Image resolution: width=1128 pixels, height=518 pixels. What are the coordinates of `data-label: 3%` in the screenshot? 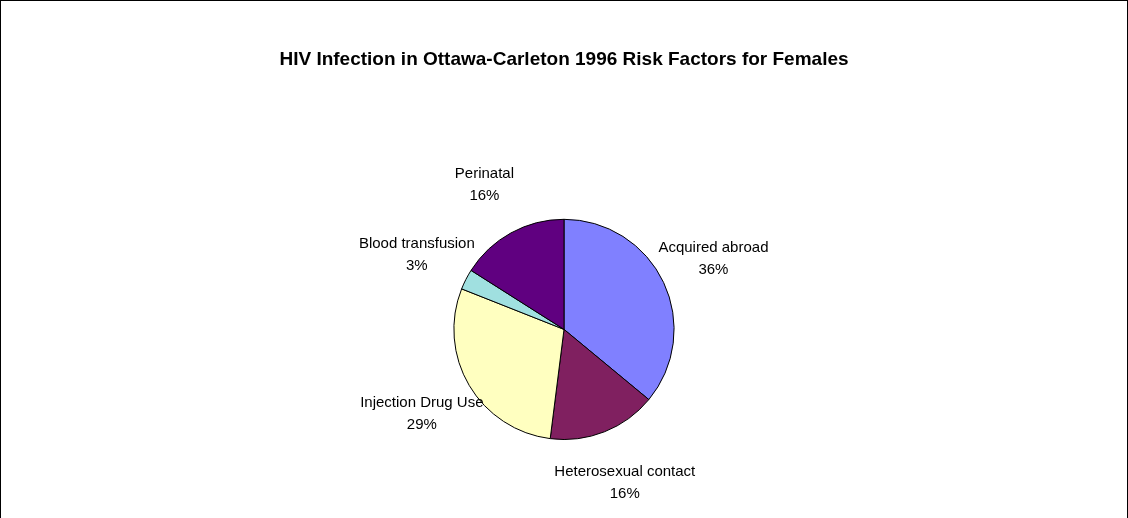 It's located at (417, 264).